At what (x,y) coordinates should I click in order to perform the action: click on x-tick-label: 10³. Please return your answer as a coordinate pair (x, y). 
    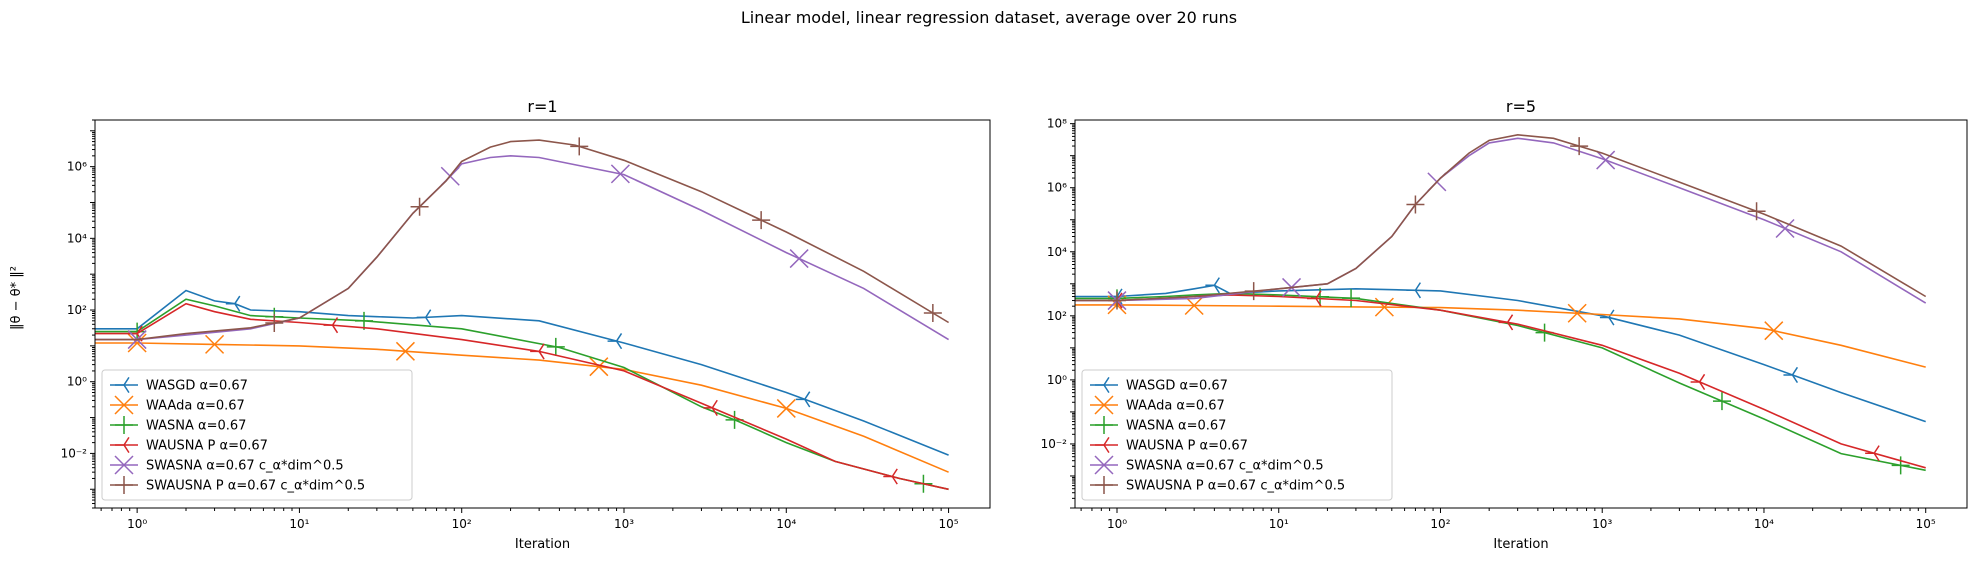
    Looking at the image, I should click on (624, 524).